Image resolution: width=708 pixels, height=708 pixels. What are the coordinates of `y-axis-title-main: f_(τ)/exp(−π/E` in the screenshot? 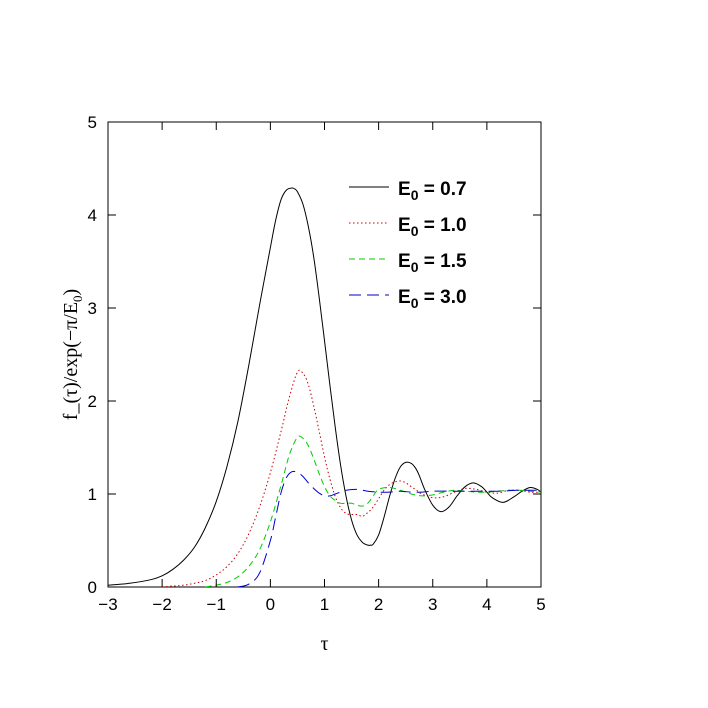 It's located at (71, 361).